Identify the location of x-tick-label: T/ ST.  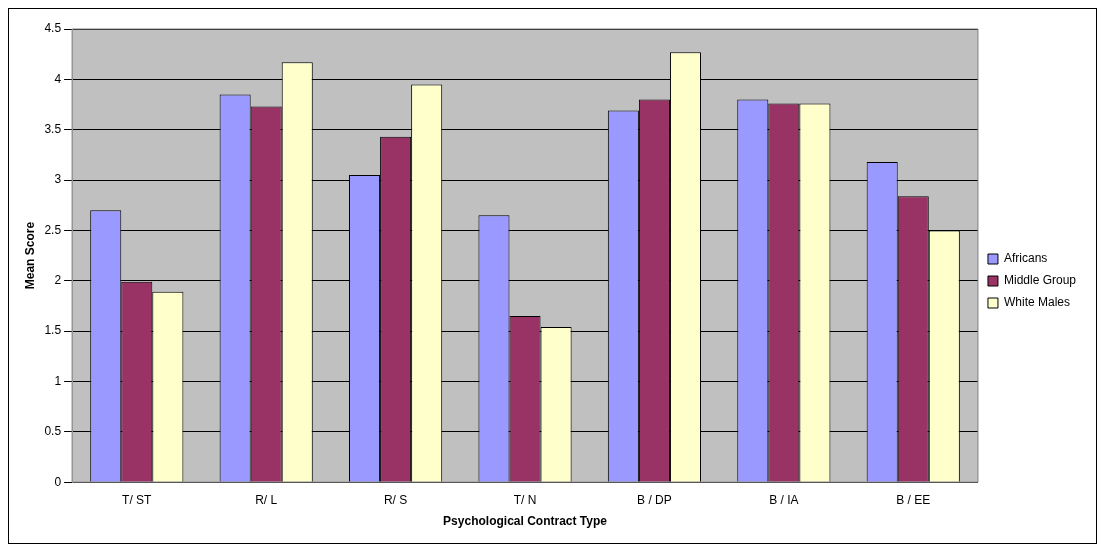
(137, 499).